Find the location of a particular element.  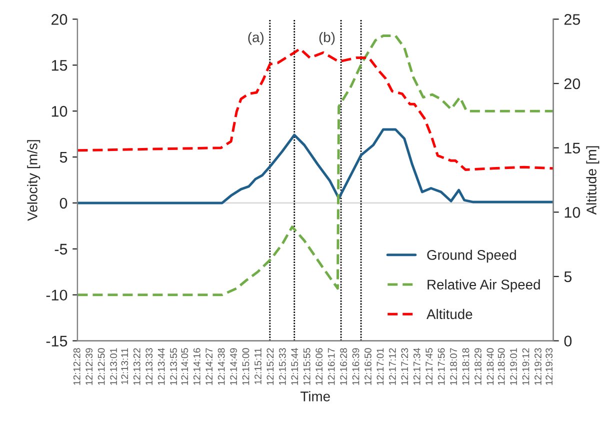

x-tick-label: 12:17:01 is located at coordinates (380, 366).